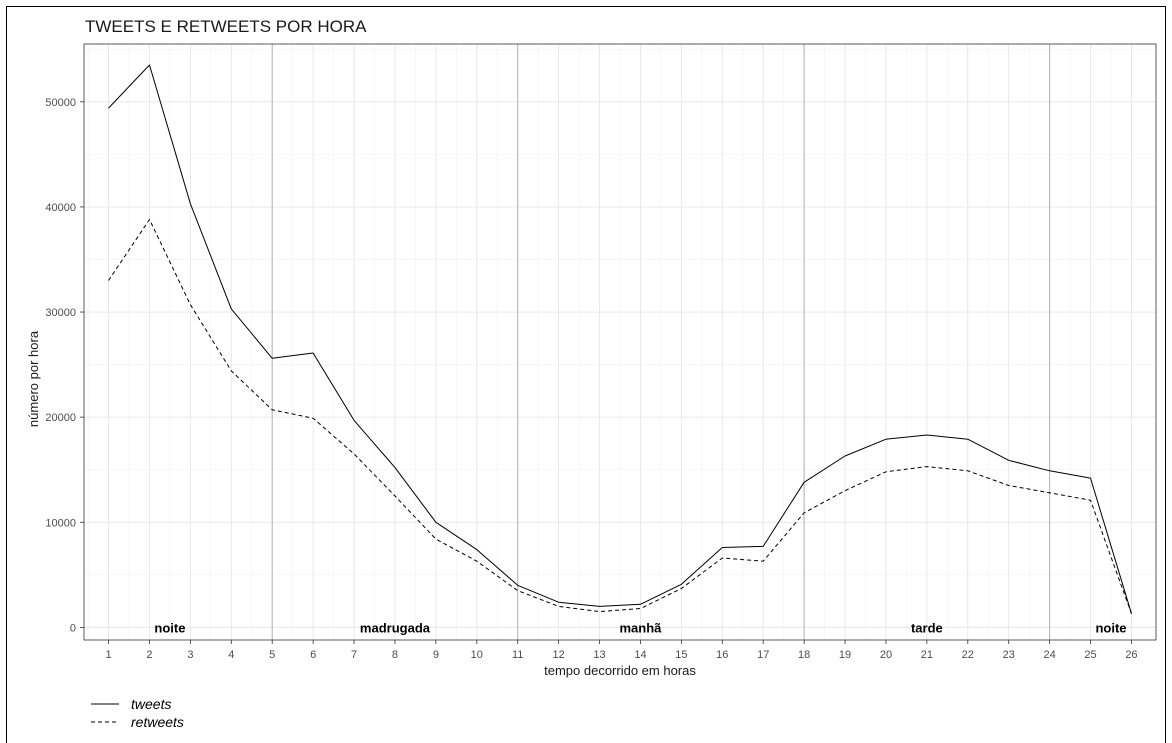 Image resolution: width=1172 pixels, height=743 pixels. Describe the element at coordinates (620, 670) in the screenshot. I see `x-axis-label: tempo decorrido em horas` at that location.